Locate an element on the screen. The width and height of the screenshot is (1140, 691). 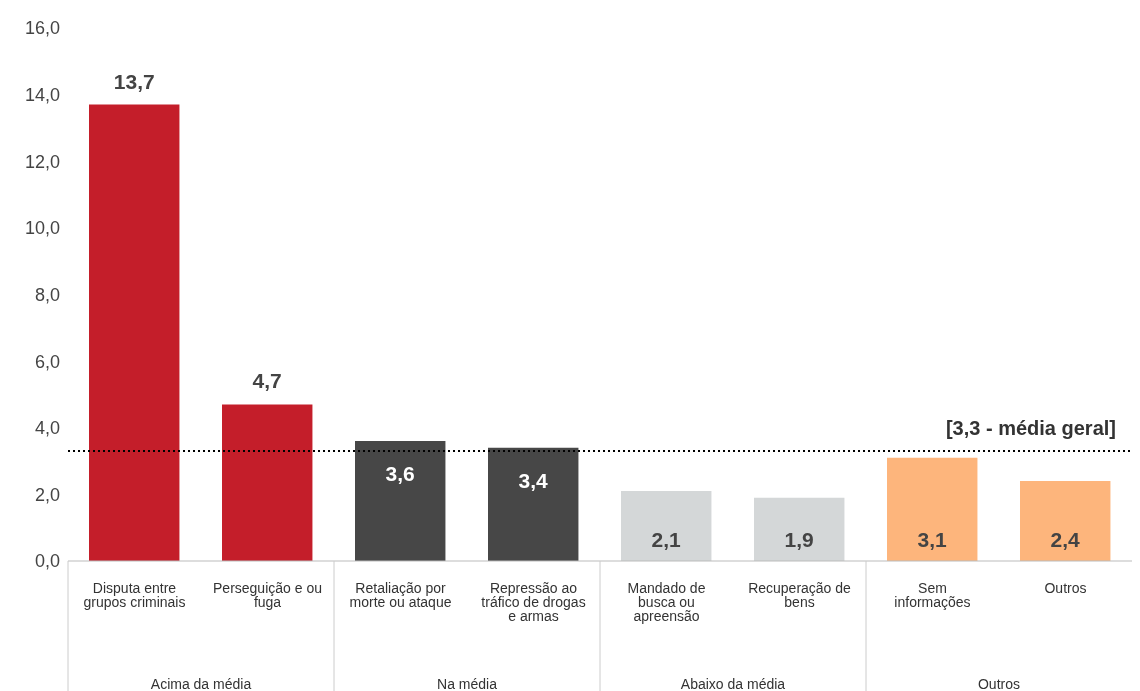
y-tick-label: 10,0 is located at coordinates (42, 228).